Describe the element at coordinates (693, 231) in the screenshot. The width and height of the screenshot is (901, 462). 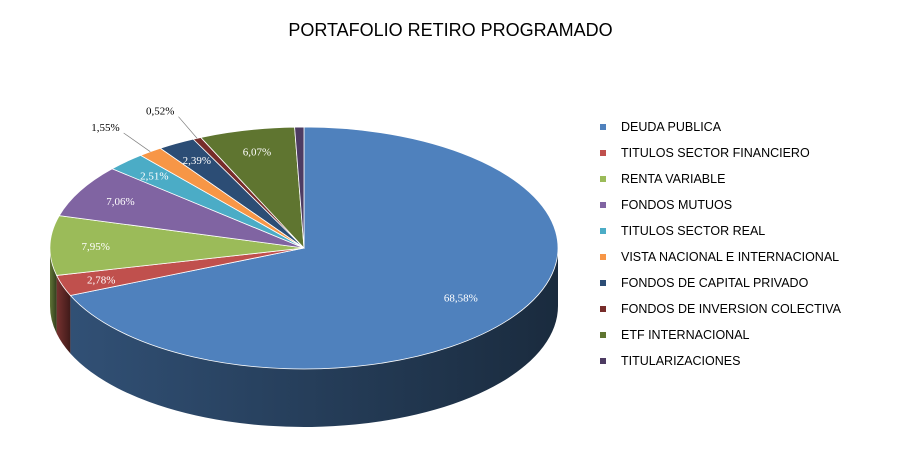
I see `legend-label: TITULOS SECTOR REAL` at that location.